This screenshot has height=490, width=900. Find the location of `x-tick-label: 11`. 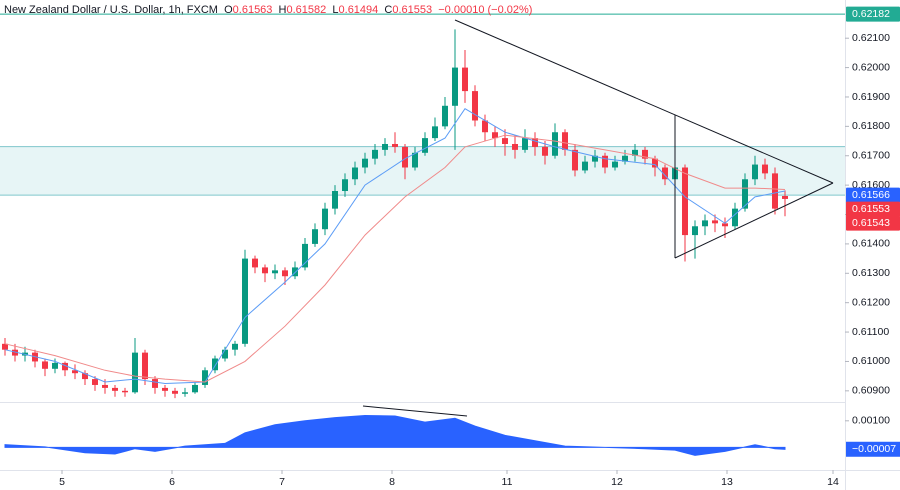

x-tick-label: 11 is located at coordinates (507, 482).